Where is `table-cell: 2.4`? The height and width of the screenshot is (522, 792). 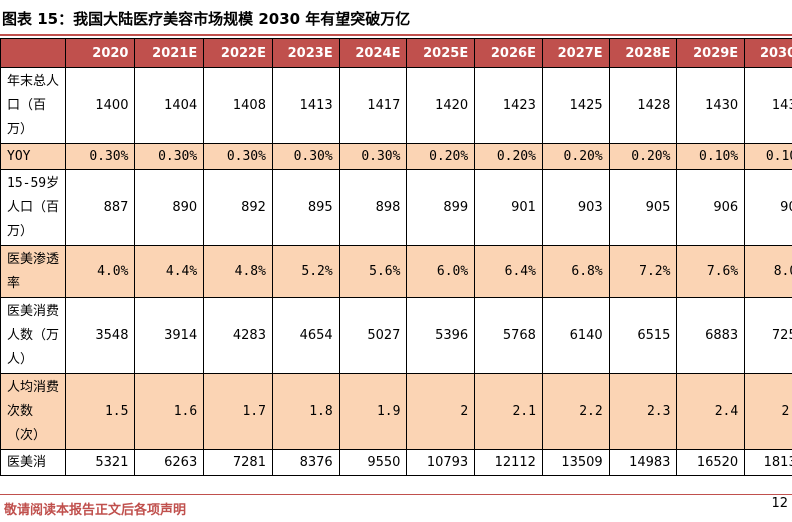
table-cell: 2.4 is located at coordinates (711, 411).